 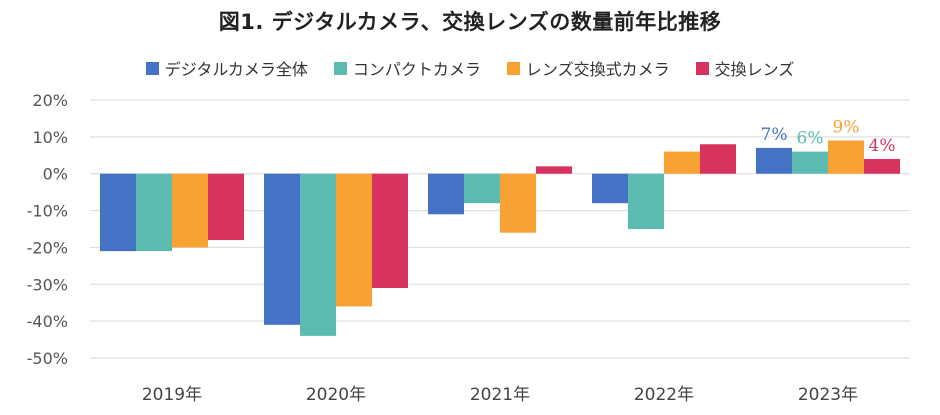 I want to click on legend-label: レンズ交換式カメラ, so click(x=597, y=69).